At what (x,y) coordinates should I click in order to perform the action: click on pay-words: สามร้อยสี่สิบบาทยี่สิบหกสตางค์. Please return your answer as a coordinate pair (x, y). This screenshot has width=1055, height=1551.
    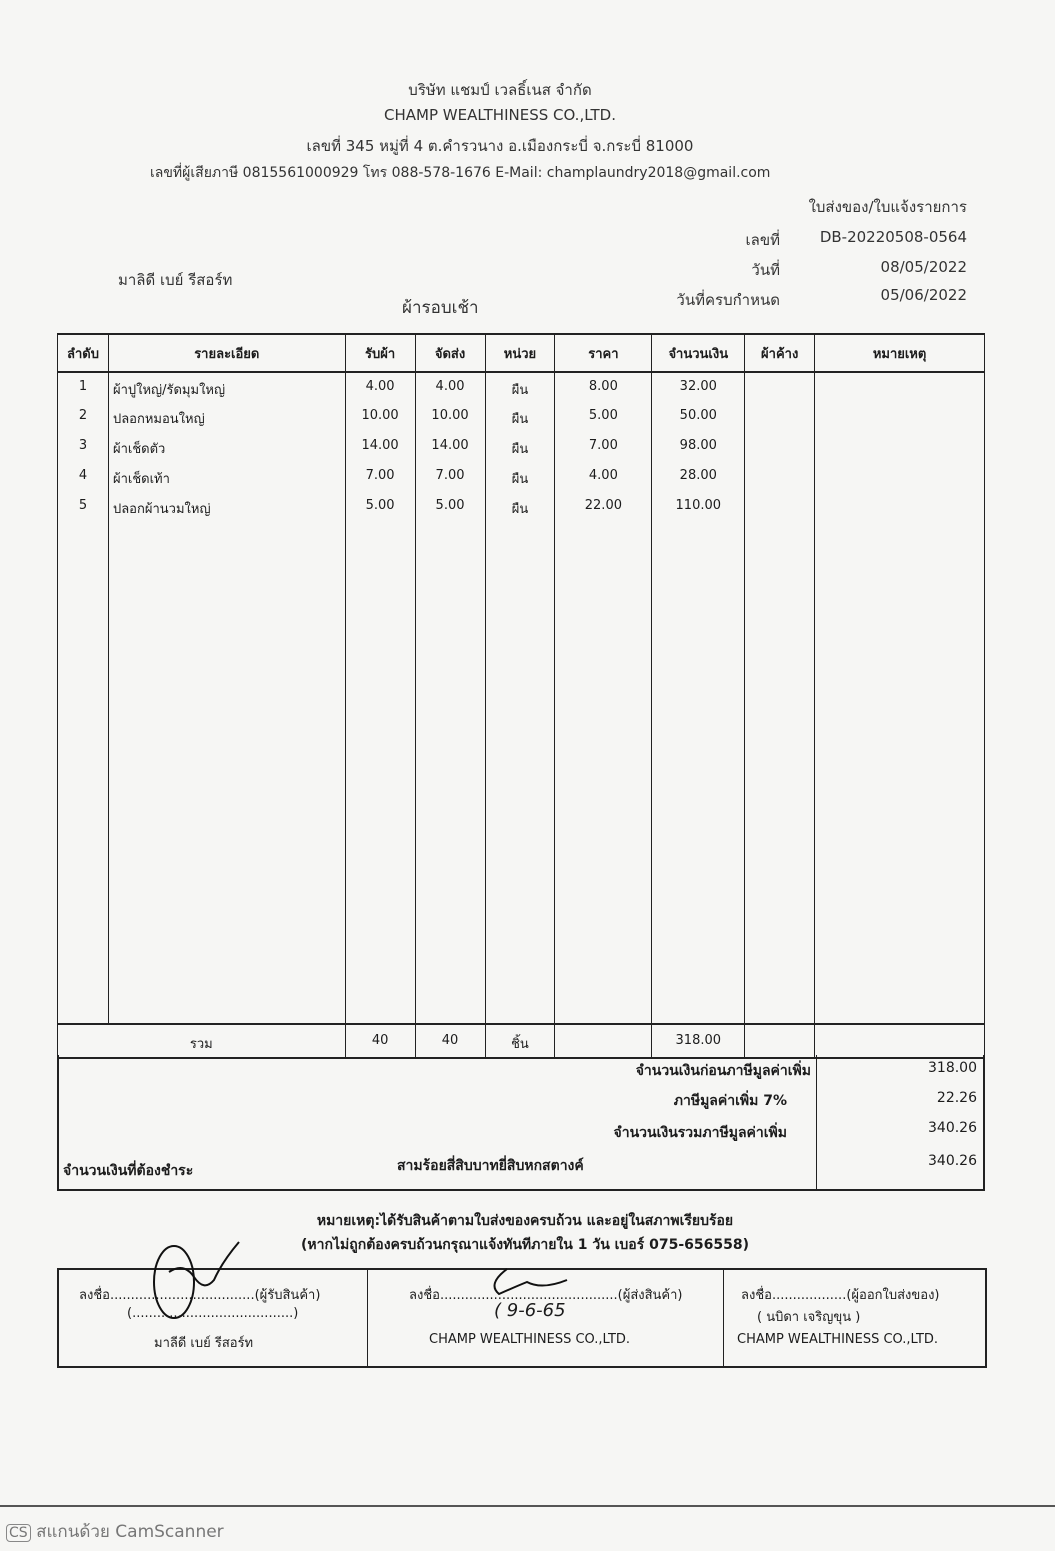
    Looking at the image, I should click on (490, 1166).